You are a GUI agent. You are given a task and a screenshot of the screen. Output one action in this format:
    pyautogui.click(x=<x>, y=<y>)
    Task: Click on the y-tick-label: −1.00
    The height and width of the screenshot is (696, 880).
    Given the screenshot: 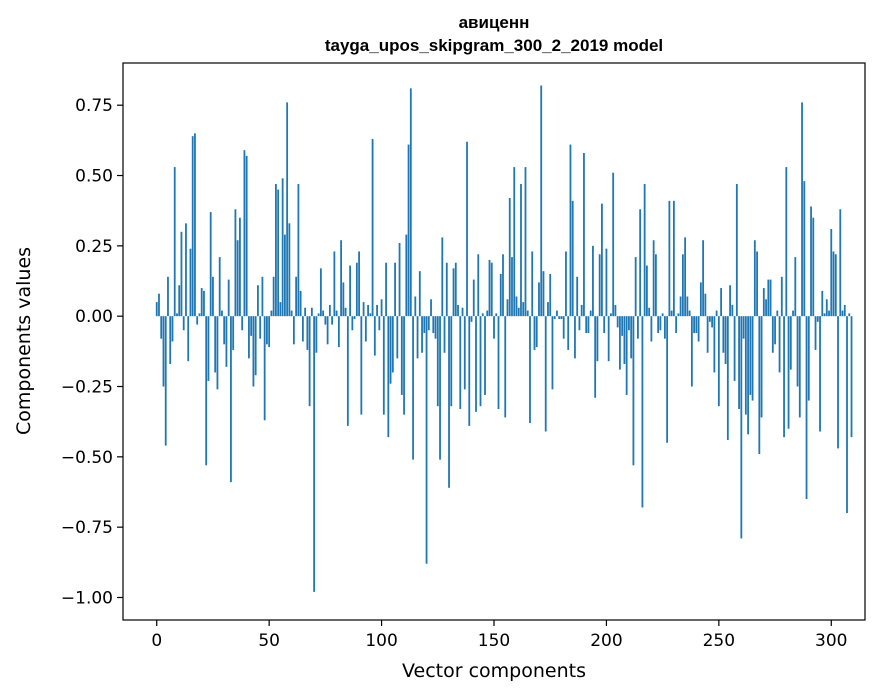 What is the action you would take?
    pyautogui.click(x=87, y=598)
    